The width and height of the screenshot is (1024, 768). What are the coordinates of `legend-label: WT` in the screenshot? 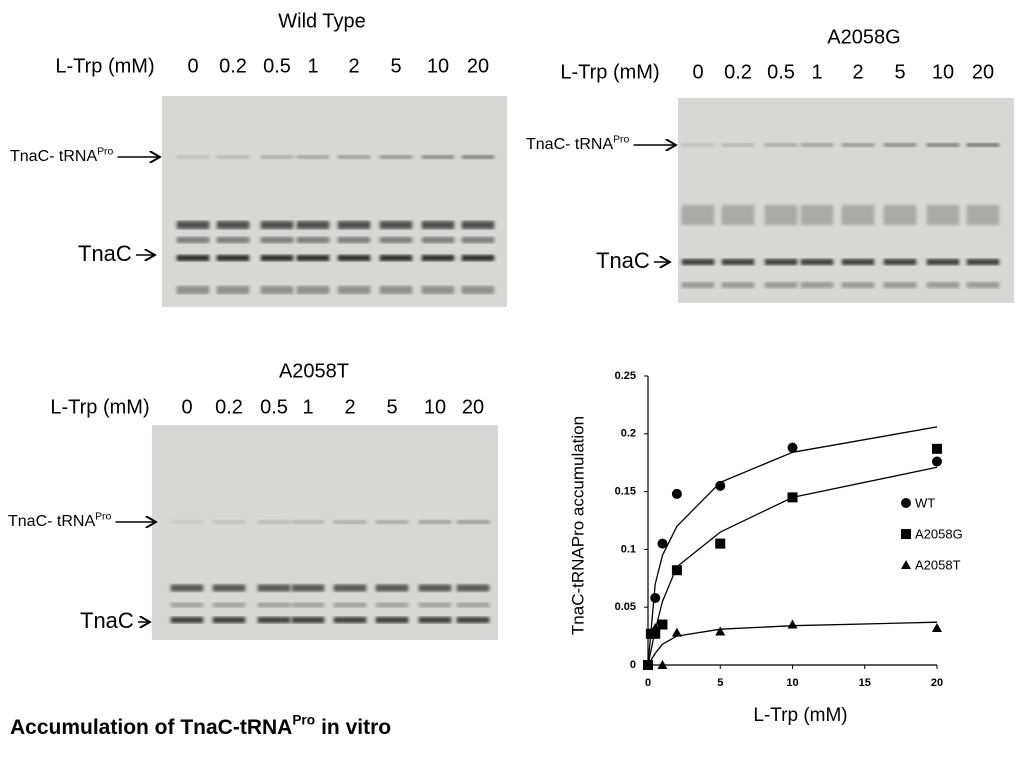 It's located at (925, 502).